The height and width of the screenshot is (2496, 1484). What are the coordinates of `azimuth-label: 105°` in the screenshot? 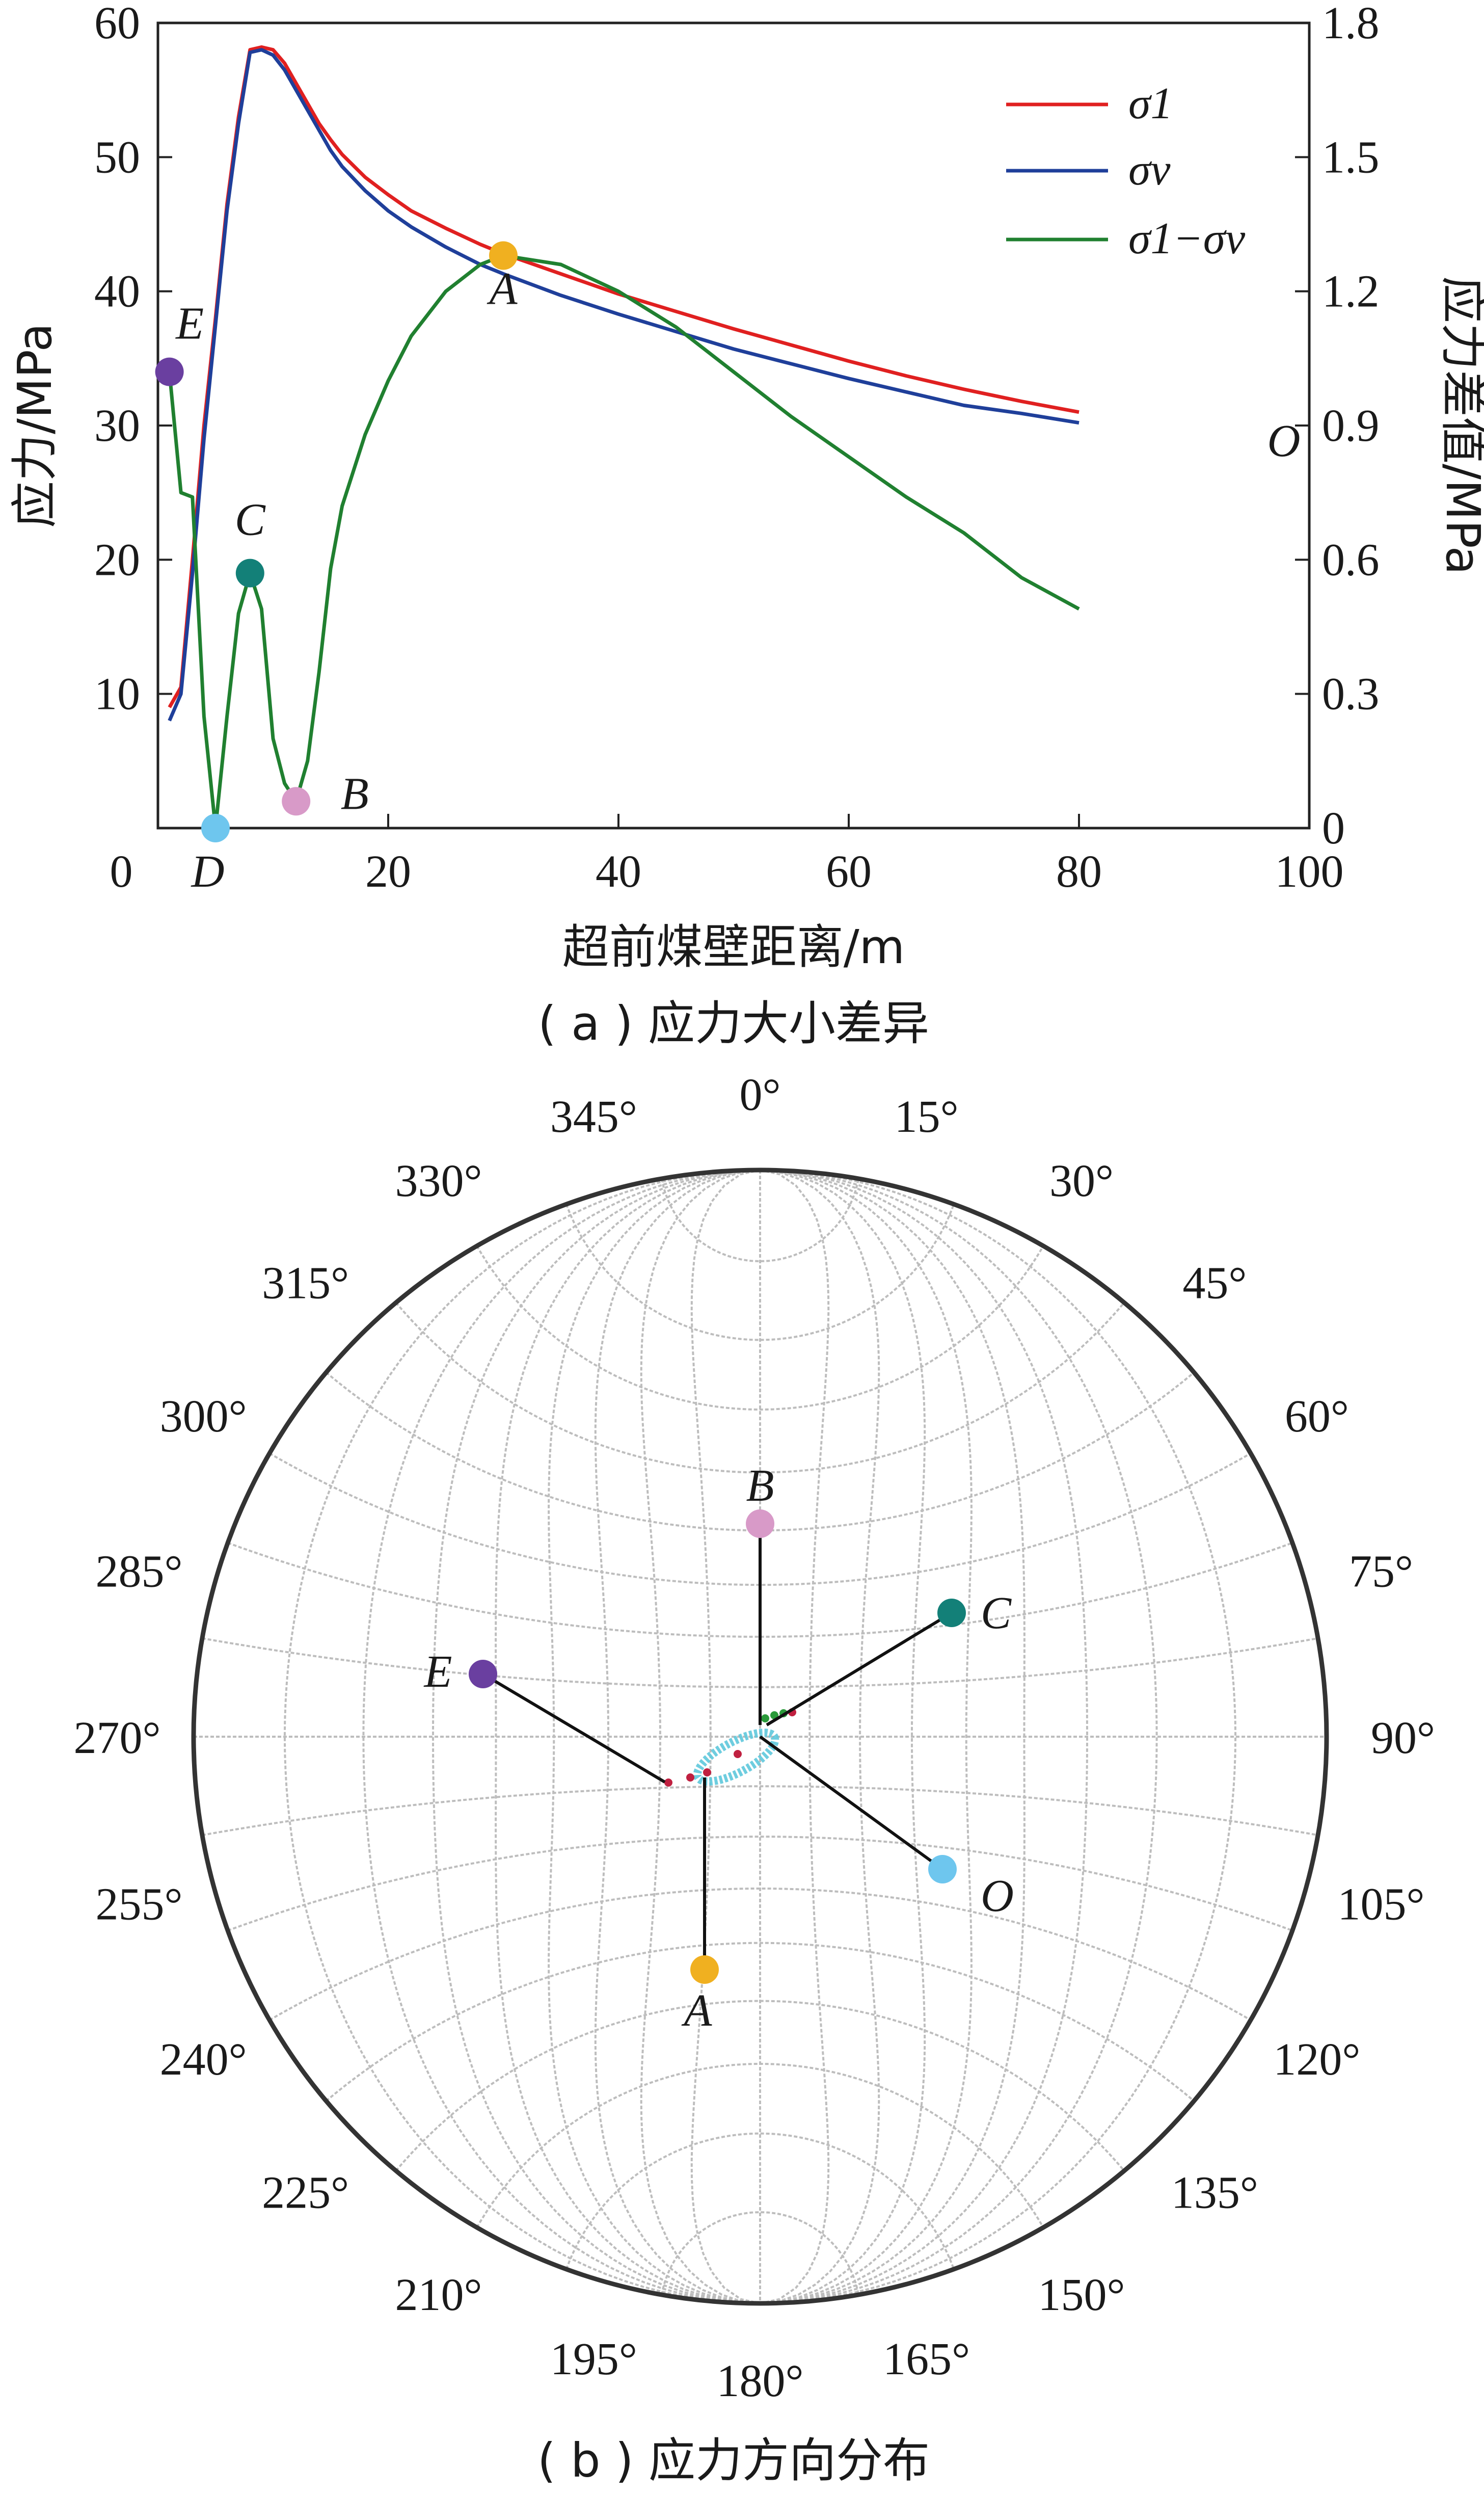 It's located at (1380, 1905).